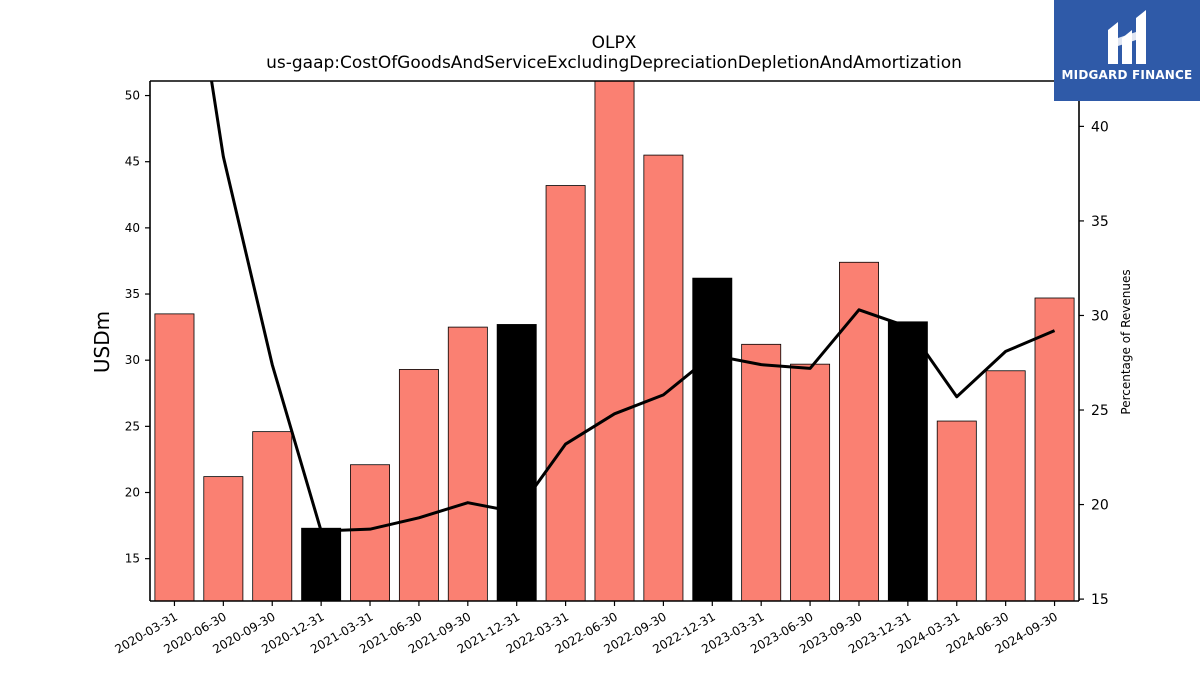 This screenshot has height=675, width=1200. I want to click on ytick-label-right-15: 15, so click(1100, 600).